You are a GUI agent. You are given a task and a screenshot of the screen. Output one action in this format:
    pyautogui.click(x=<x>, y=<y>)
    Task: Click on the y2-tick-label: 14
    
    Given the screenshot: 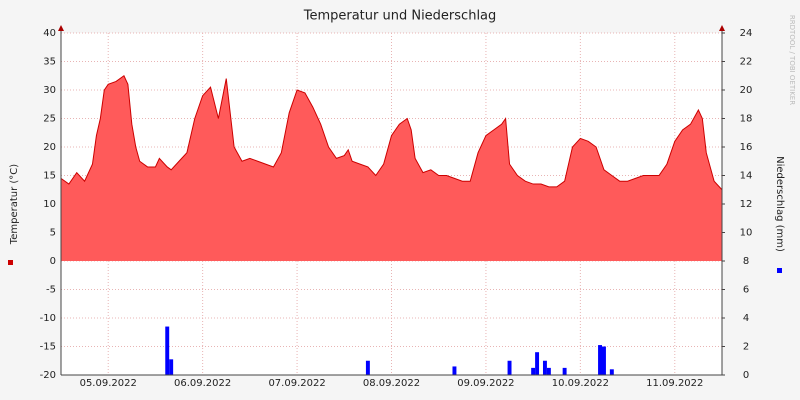 What is the action you would take?
    pyautogui.click(x=746, y=176)
    